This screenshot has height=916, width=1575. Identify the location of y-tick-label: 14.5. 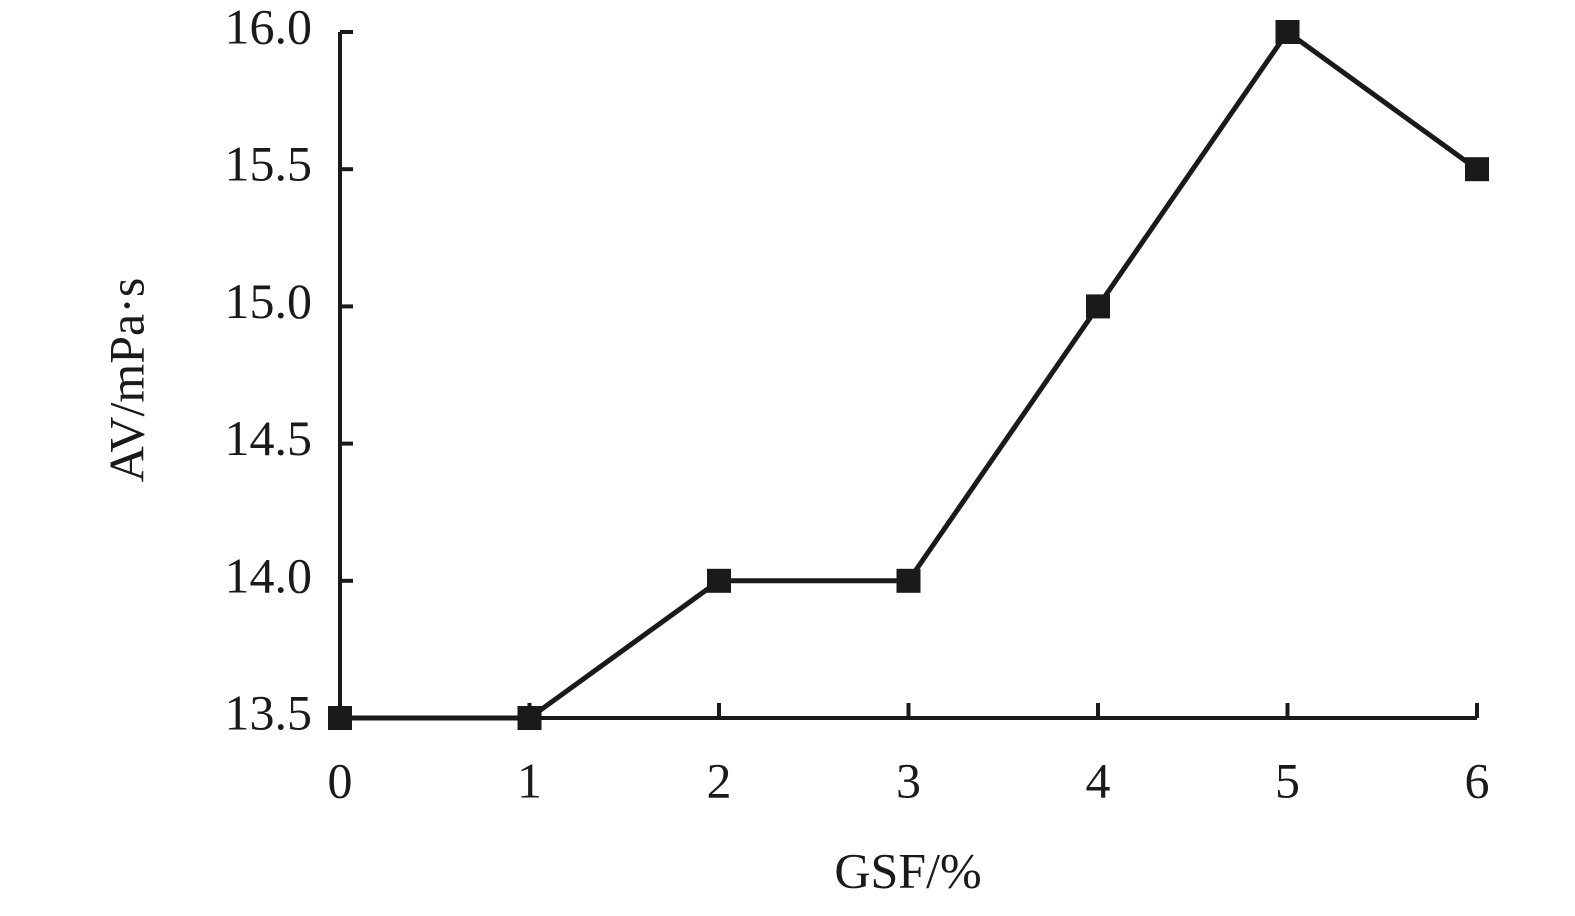
(269, 438).